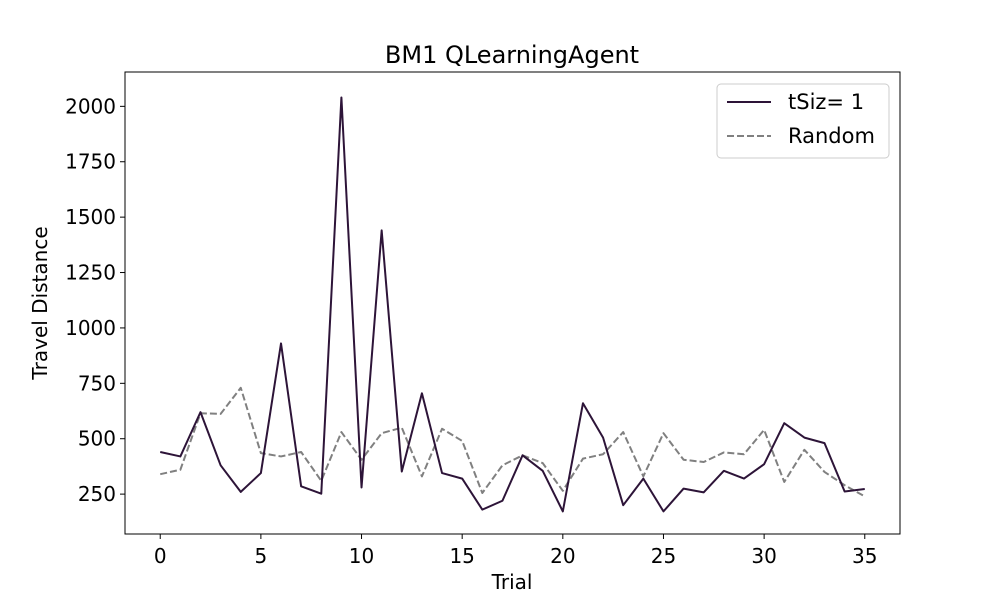  What do you see at coordinates (803, 121) in the screenshot?
I see `legend: tSiz= 1 Random` at bounding box center [803, 121].